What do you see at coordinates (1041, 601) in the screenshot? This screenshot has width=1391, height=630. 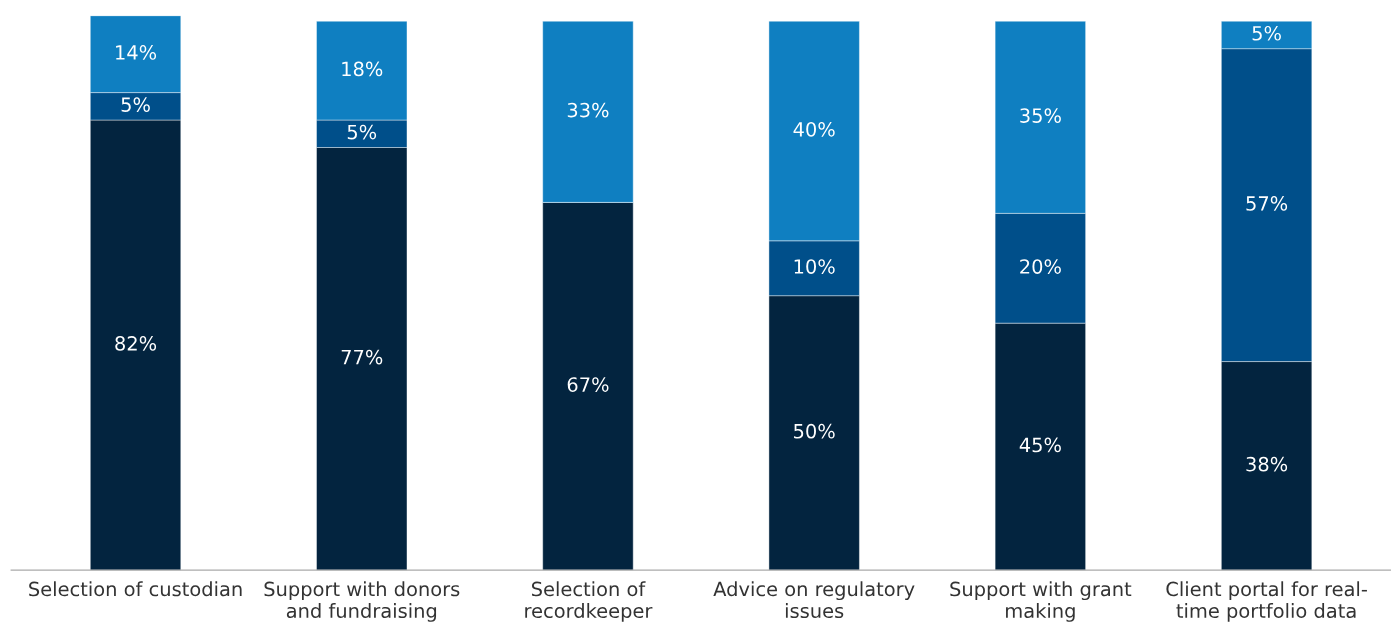 I see `x-tick-label: Support with grant making` at bounding box center [1041, 601].